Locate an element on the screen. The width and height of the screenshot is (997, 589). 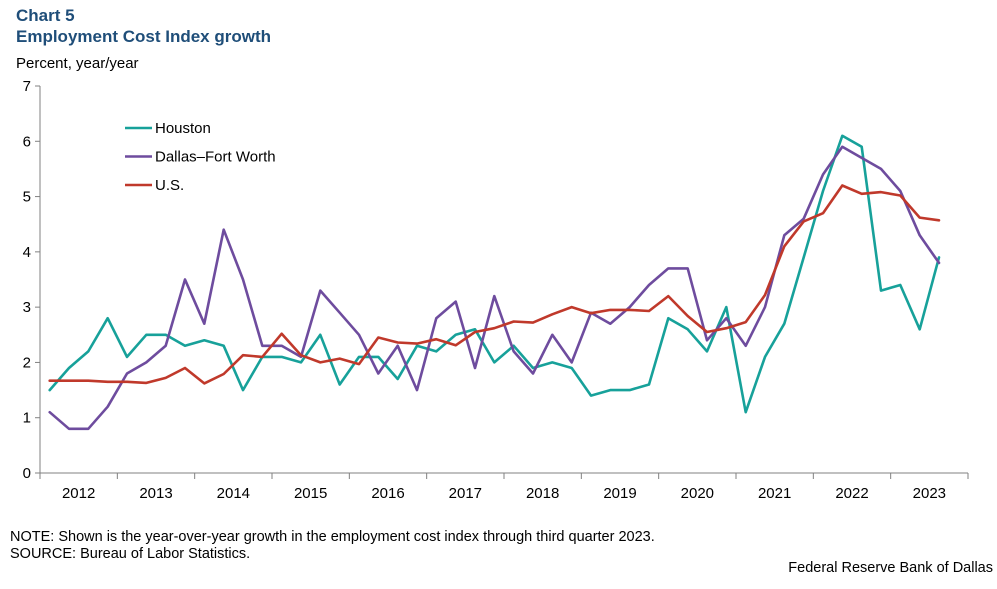
y-tick-label: 4 is located at coordinates (27, 252).